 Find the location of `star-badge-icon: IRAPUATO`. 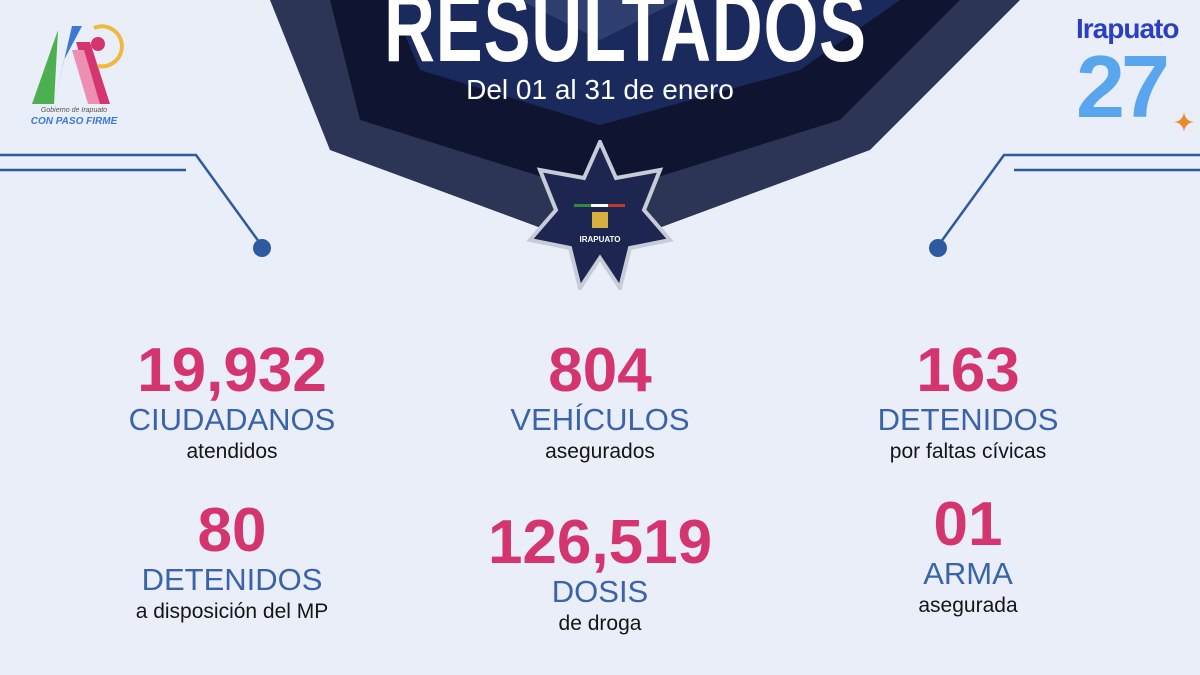

star-badge-icon: IRAPUATO is located at coordinates (600, 215).